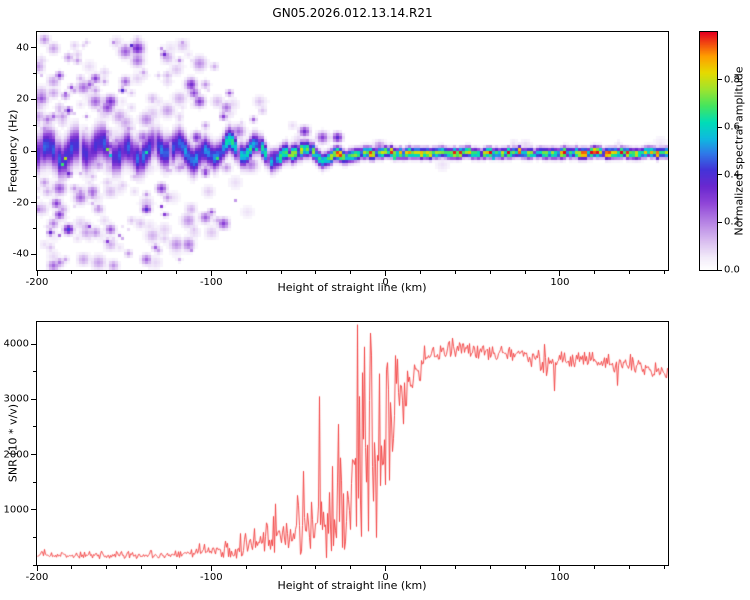  Describe the element at coordinates (13, 151) in the screenshot. I see `spectrogram-y-axis-label: Frequency (Hz)` at that location.